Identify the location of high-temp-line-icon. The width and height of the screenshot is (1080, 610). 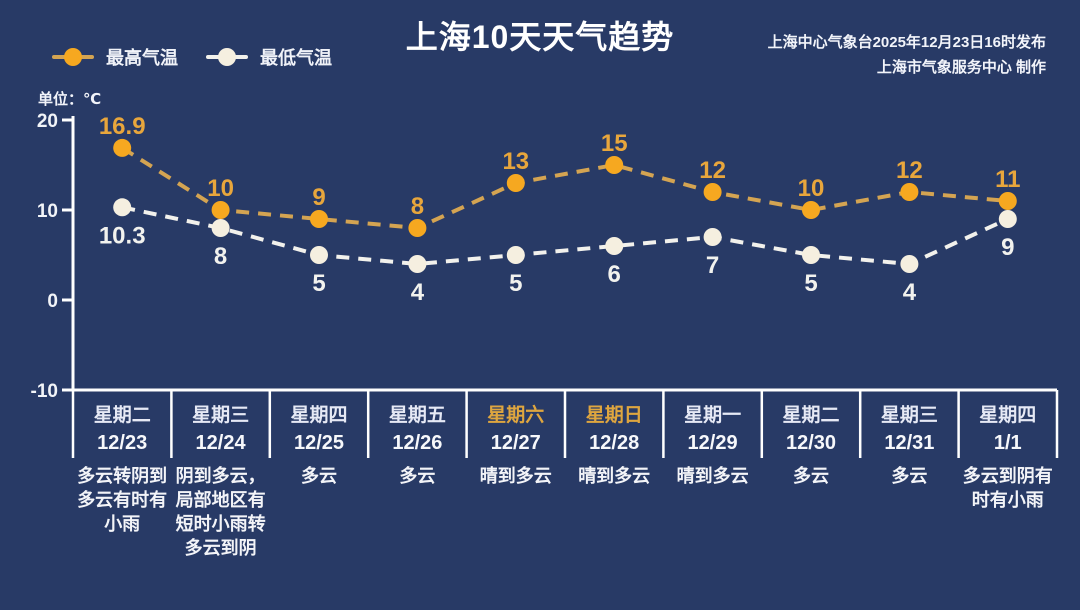
(73, 57).